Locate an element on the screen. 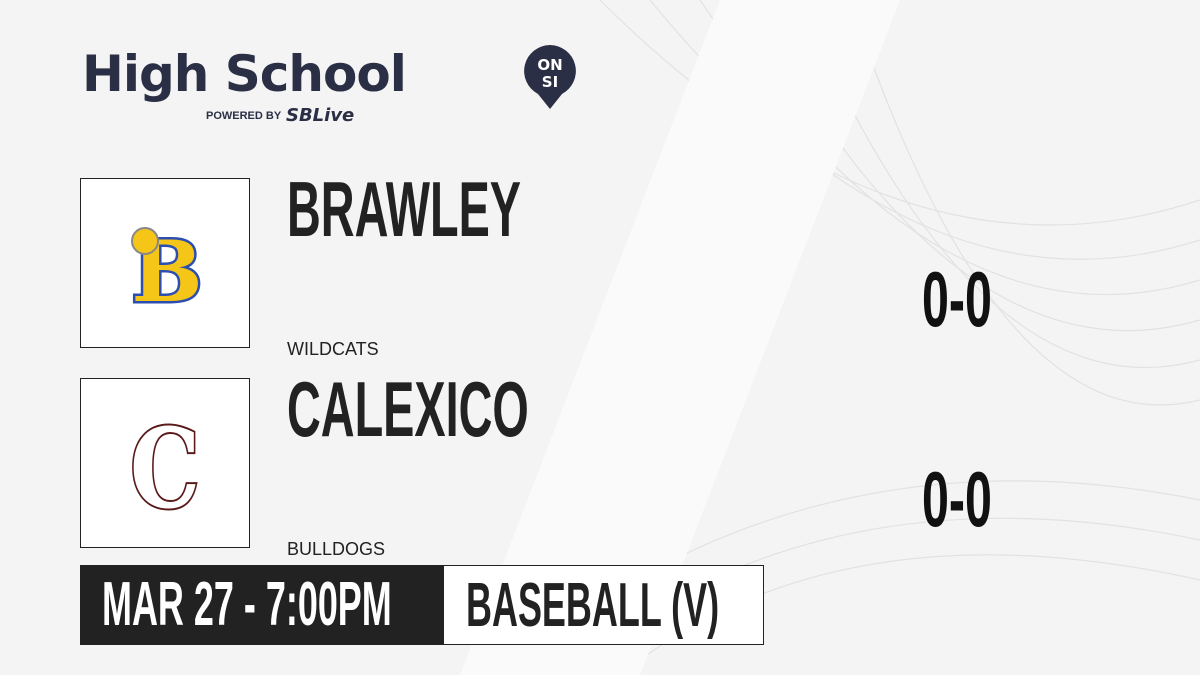  team-logo-calexico: C is located at coordinates (165, 463).